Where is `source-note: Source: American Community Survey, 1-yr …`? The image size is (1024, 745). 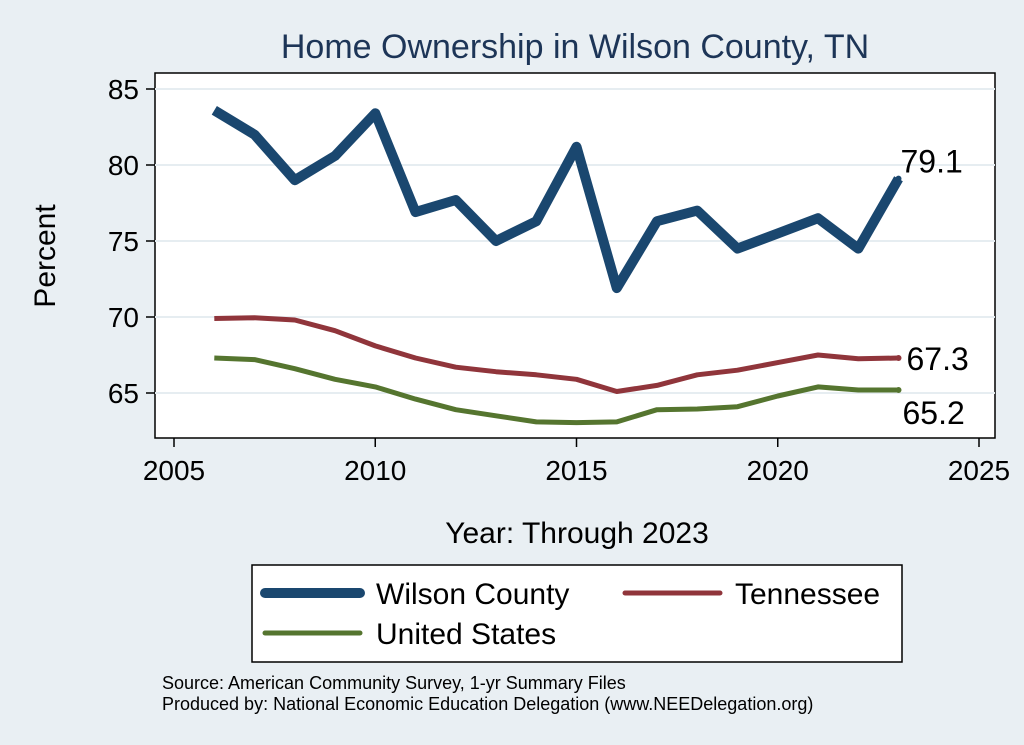 source-note: Source: American Community Survey, 1-yr … is located at coordinates (394, 683).